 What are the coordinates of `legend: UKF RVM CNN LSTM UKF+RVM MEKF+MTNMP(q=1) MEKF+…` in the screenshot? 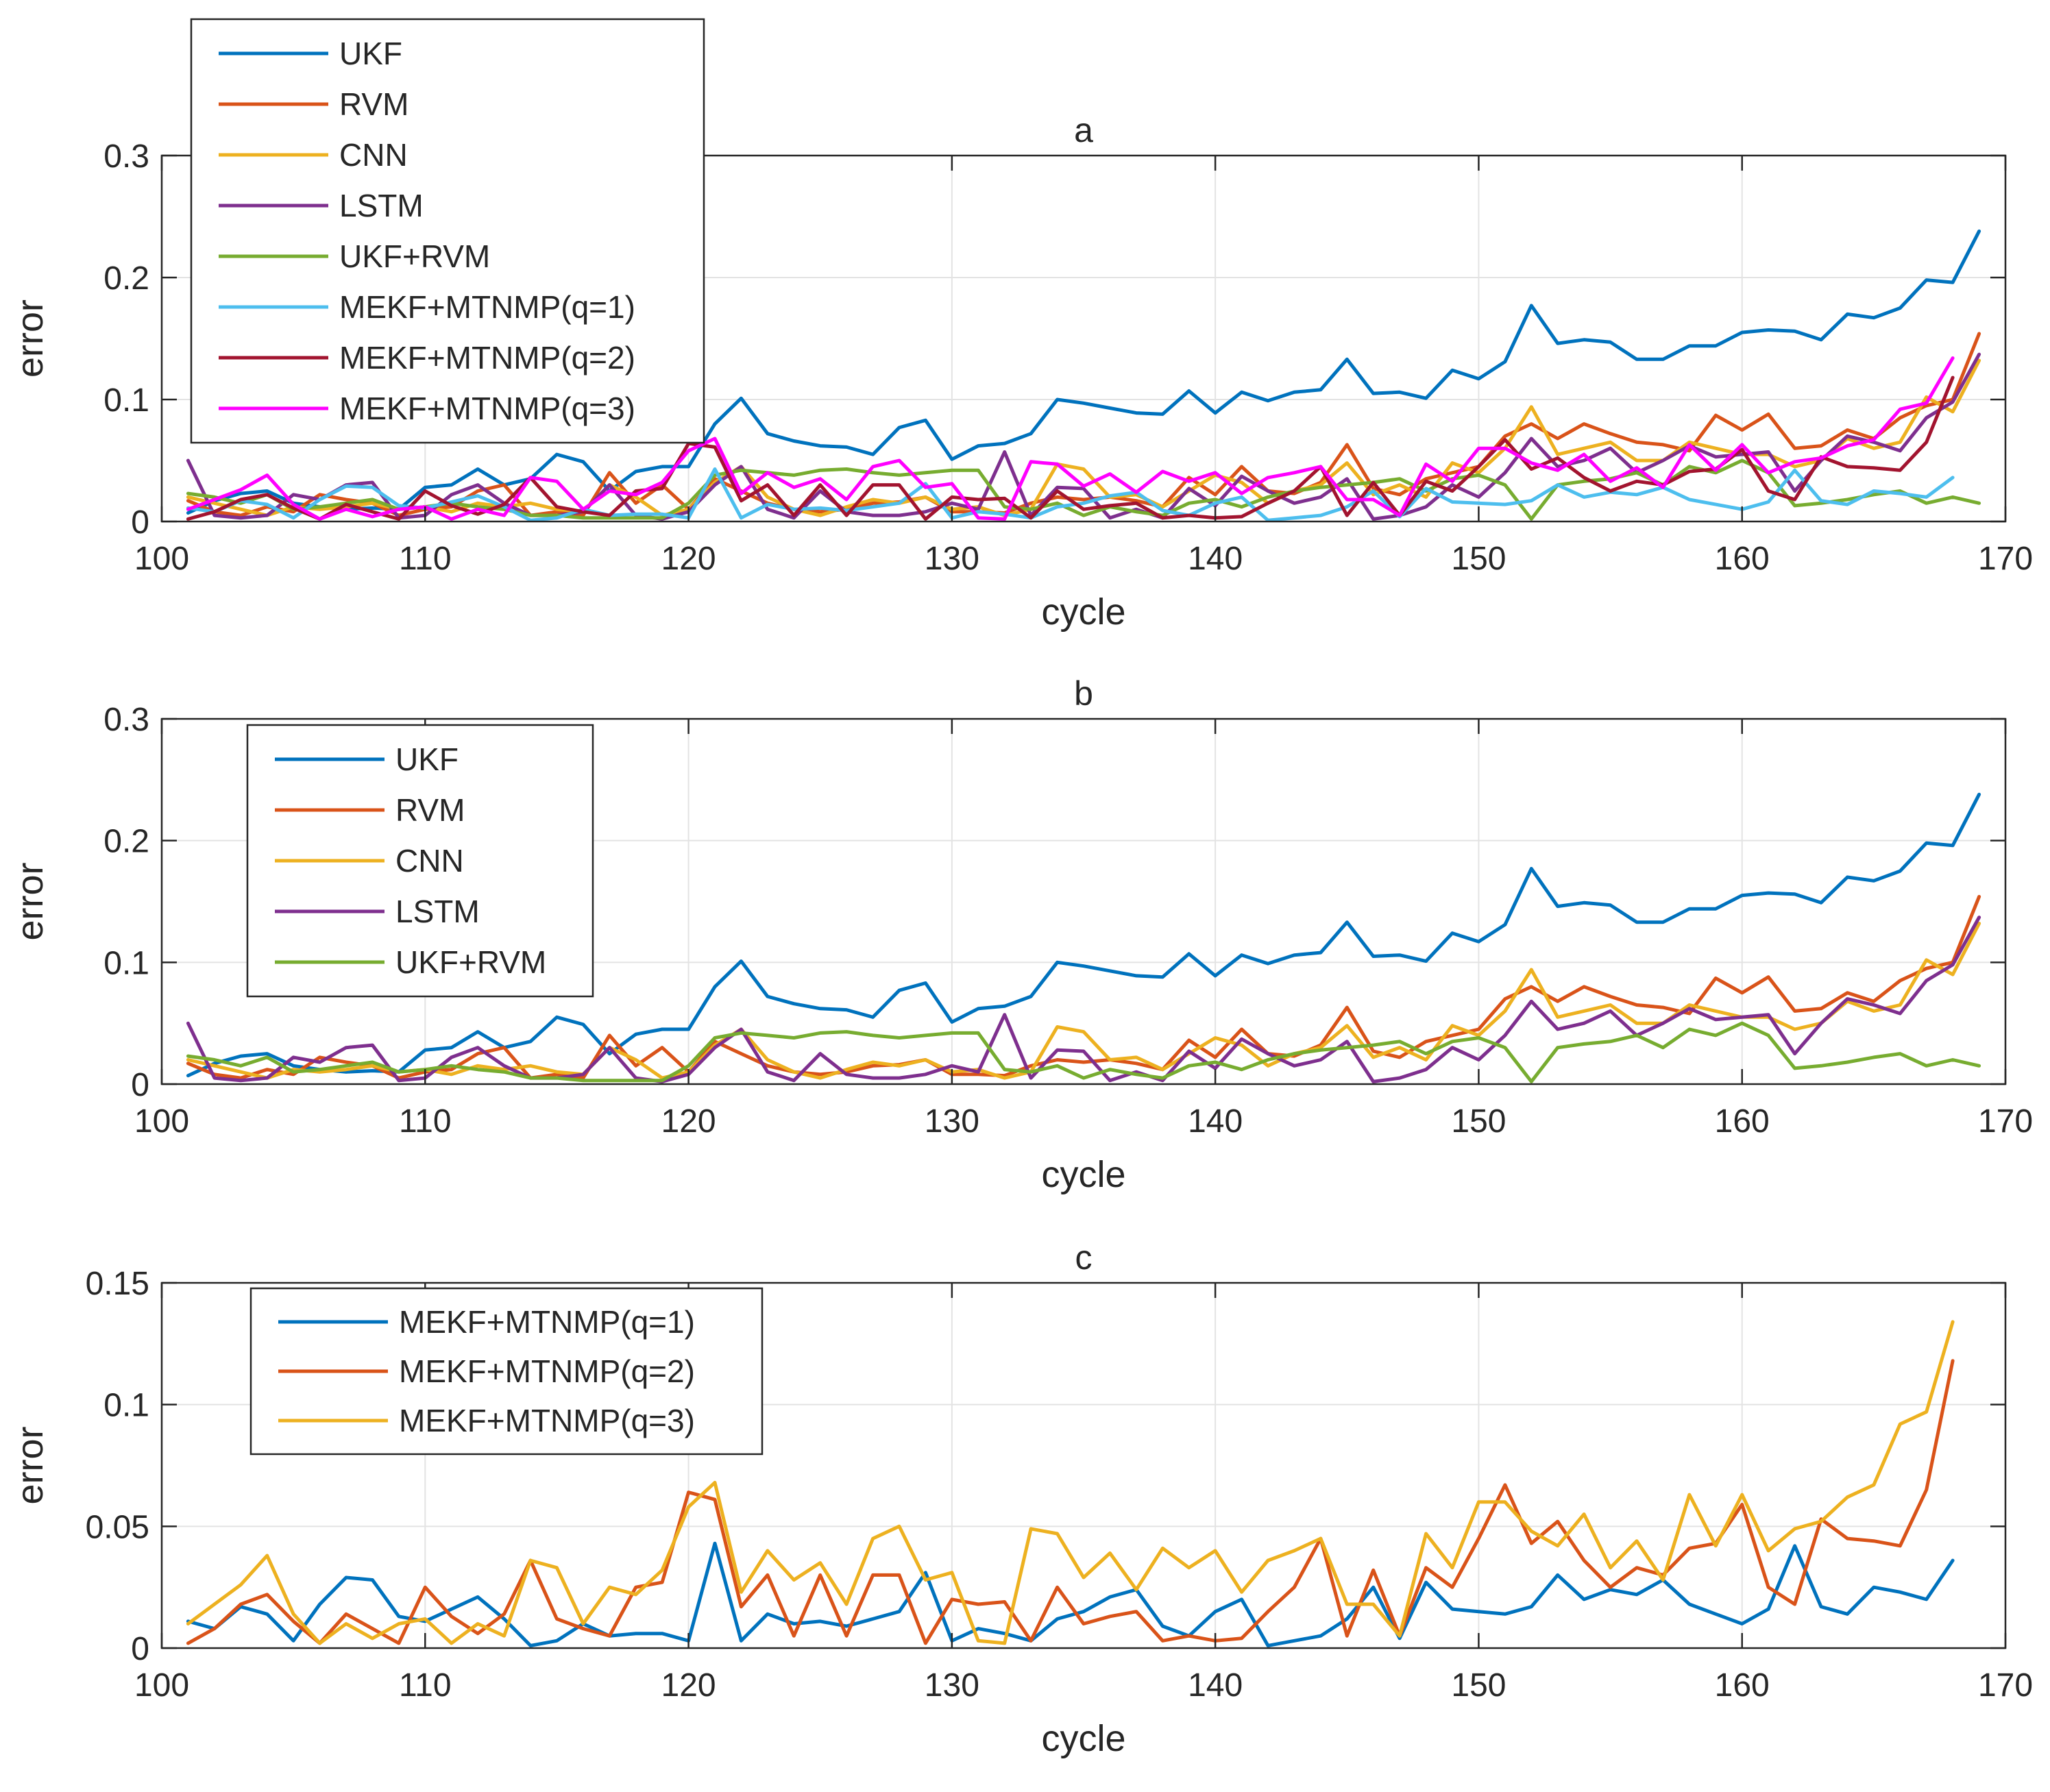 It's located at (447, 231).